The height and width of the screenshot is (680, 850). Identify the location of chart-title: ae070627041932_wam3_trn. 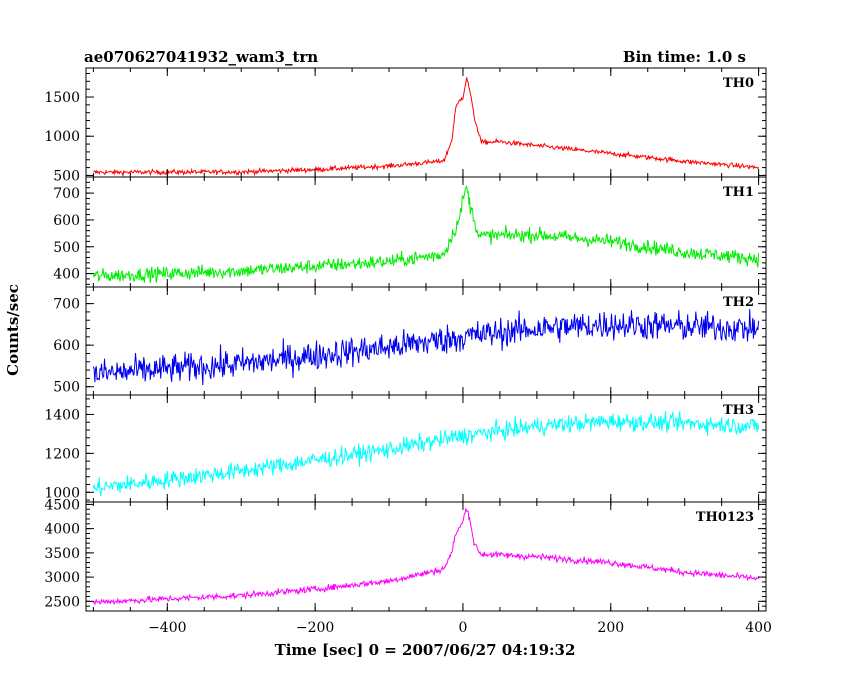
(201, 57).